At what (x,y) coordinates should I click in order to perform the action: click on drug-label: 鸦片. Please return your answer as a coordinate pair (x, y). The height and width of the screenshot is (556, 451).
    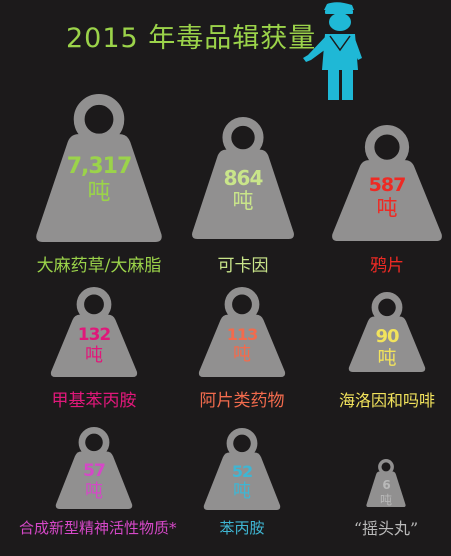
    Looking at the image, I should click on (387, 266).